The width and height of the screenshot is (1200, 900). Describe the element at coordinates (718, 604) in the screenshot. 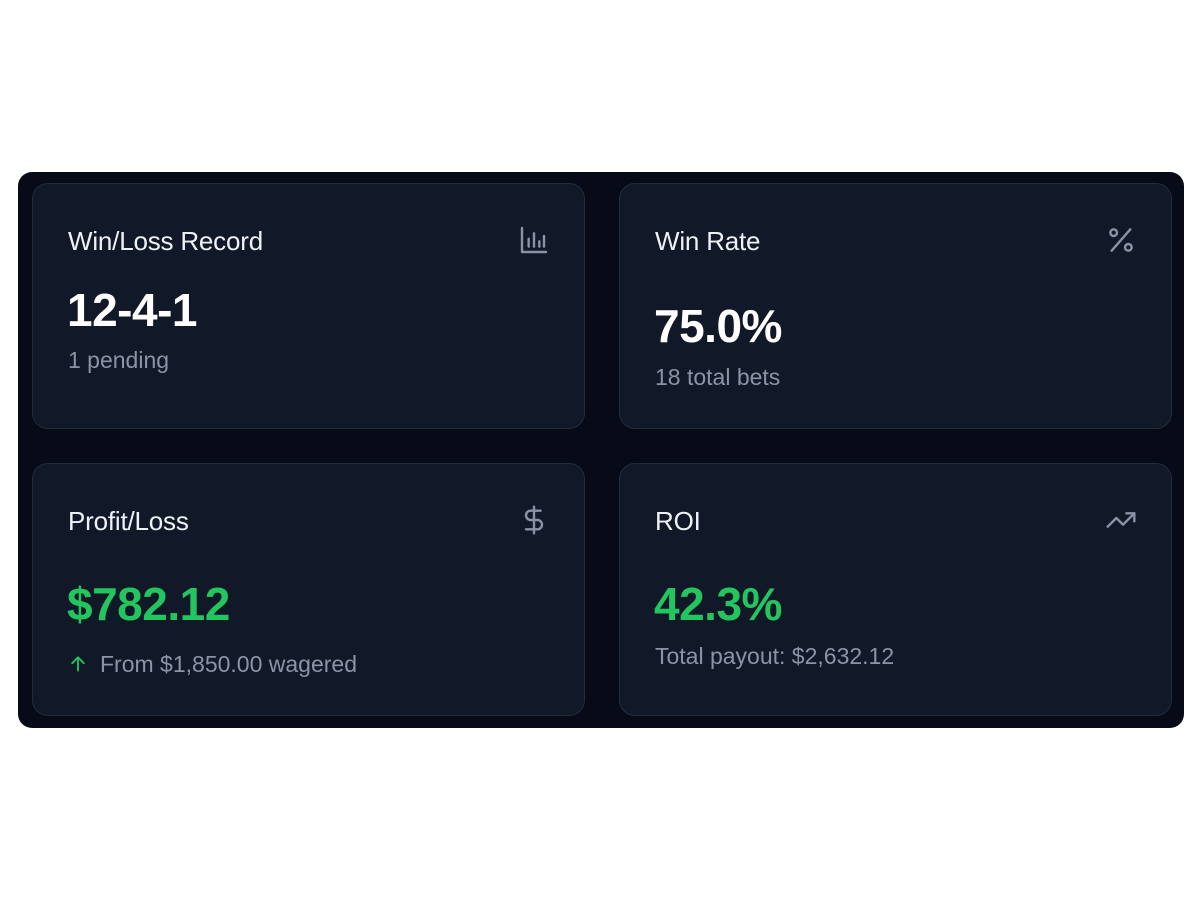

I see `roi-value: 42.3%` at that location.